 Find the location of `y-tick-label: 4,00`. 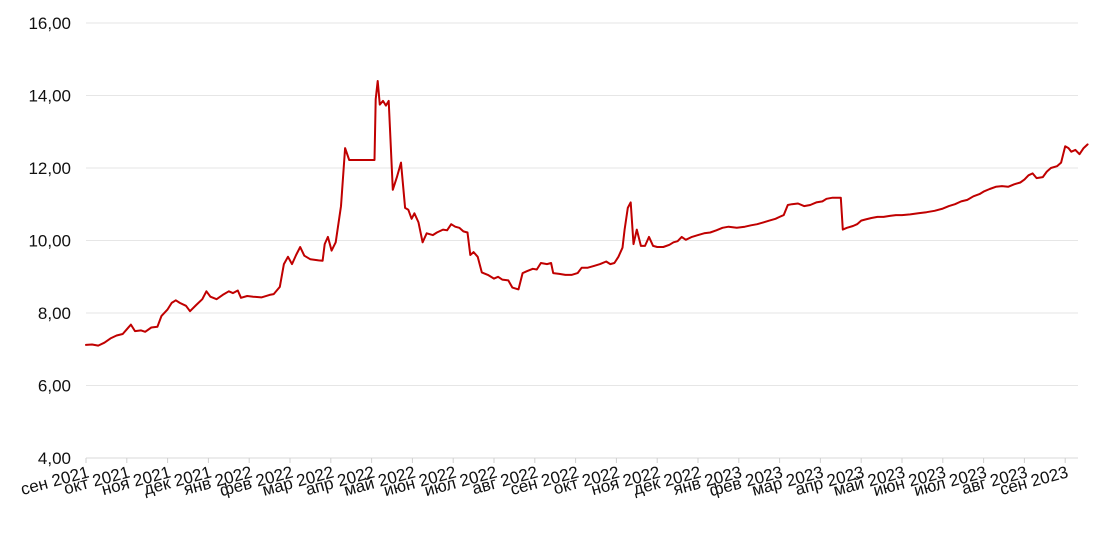

y-tick-label: 4,00 is located at coordinates (54, 458).